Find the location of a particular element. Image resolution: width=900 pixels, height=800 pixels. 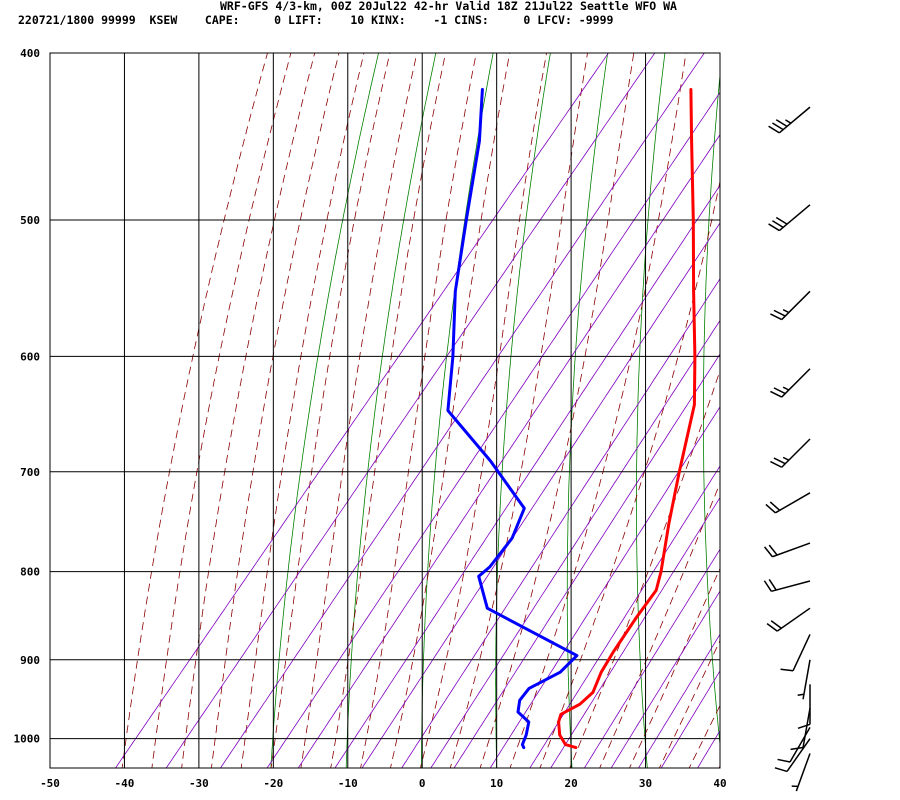

x-tick-label: 40 is located at coordinates (719, 783).